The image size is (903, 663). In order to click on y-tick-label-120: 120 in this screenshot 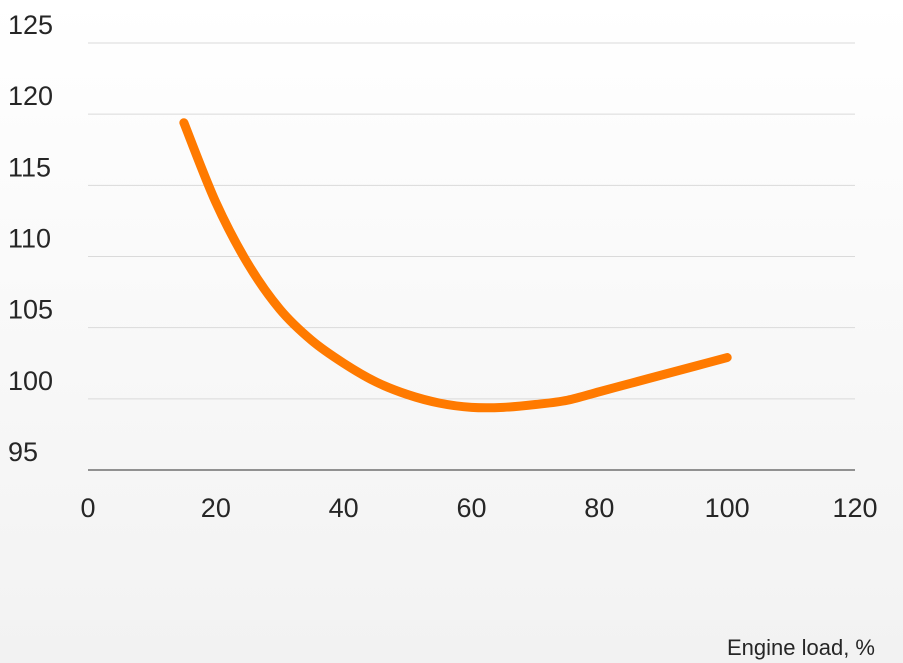, I will do `click(30, 96)`.